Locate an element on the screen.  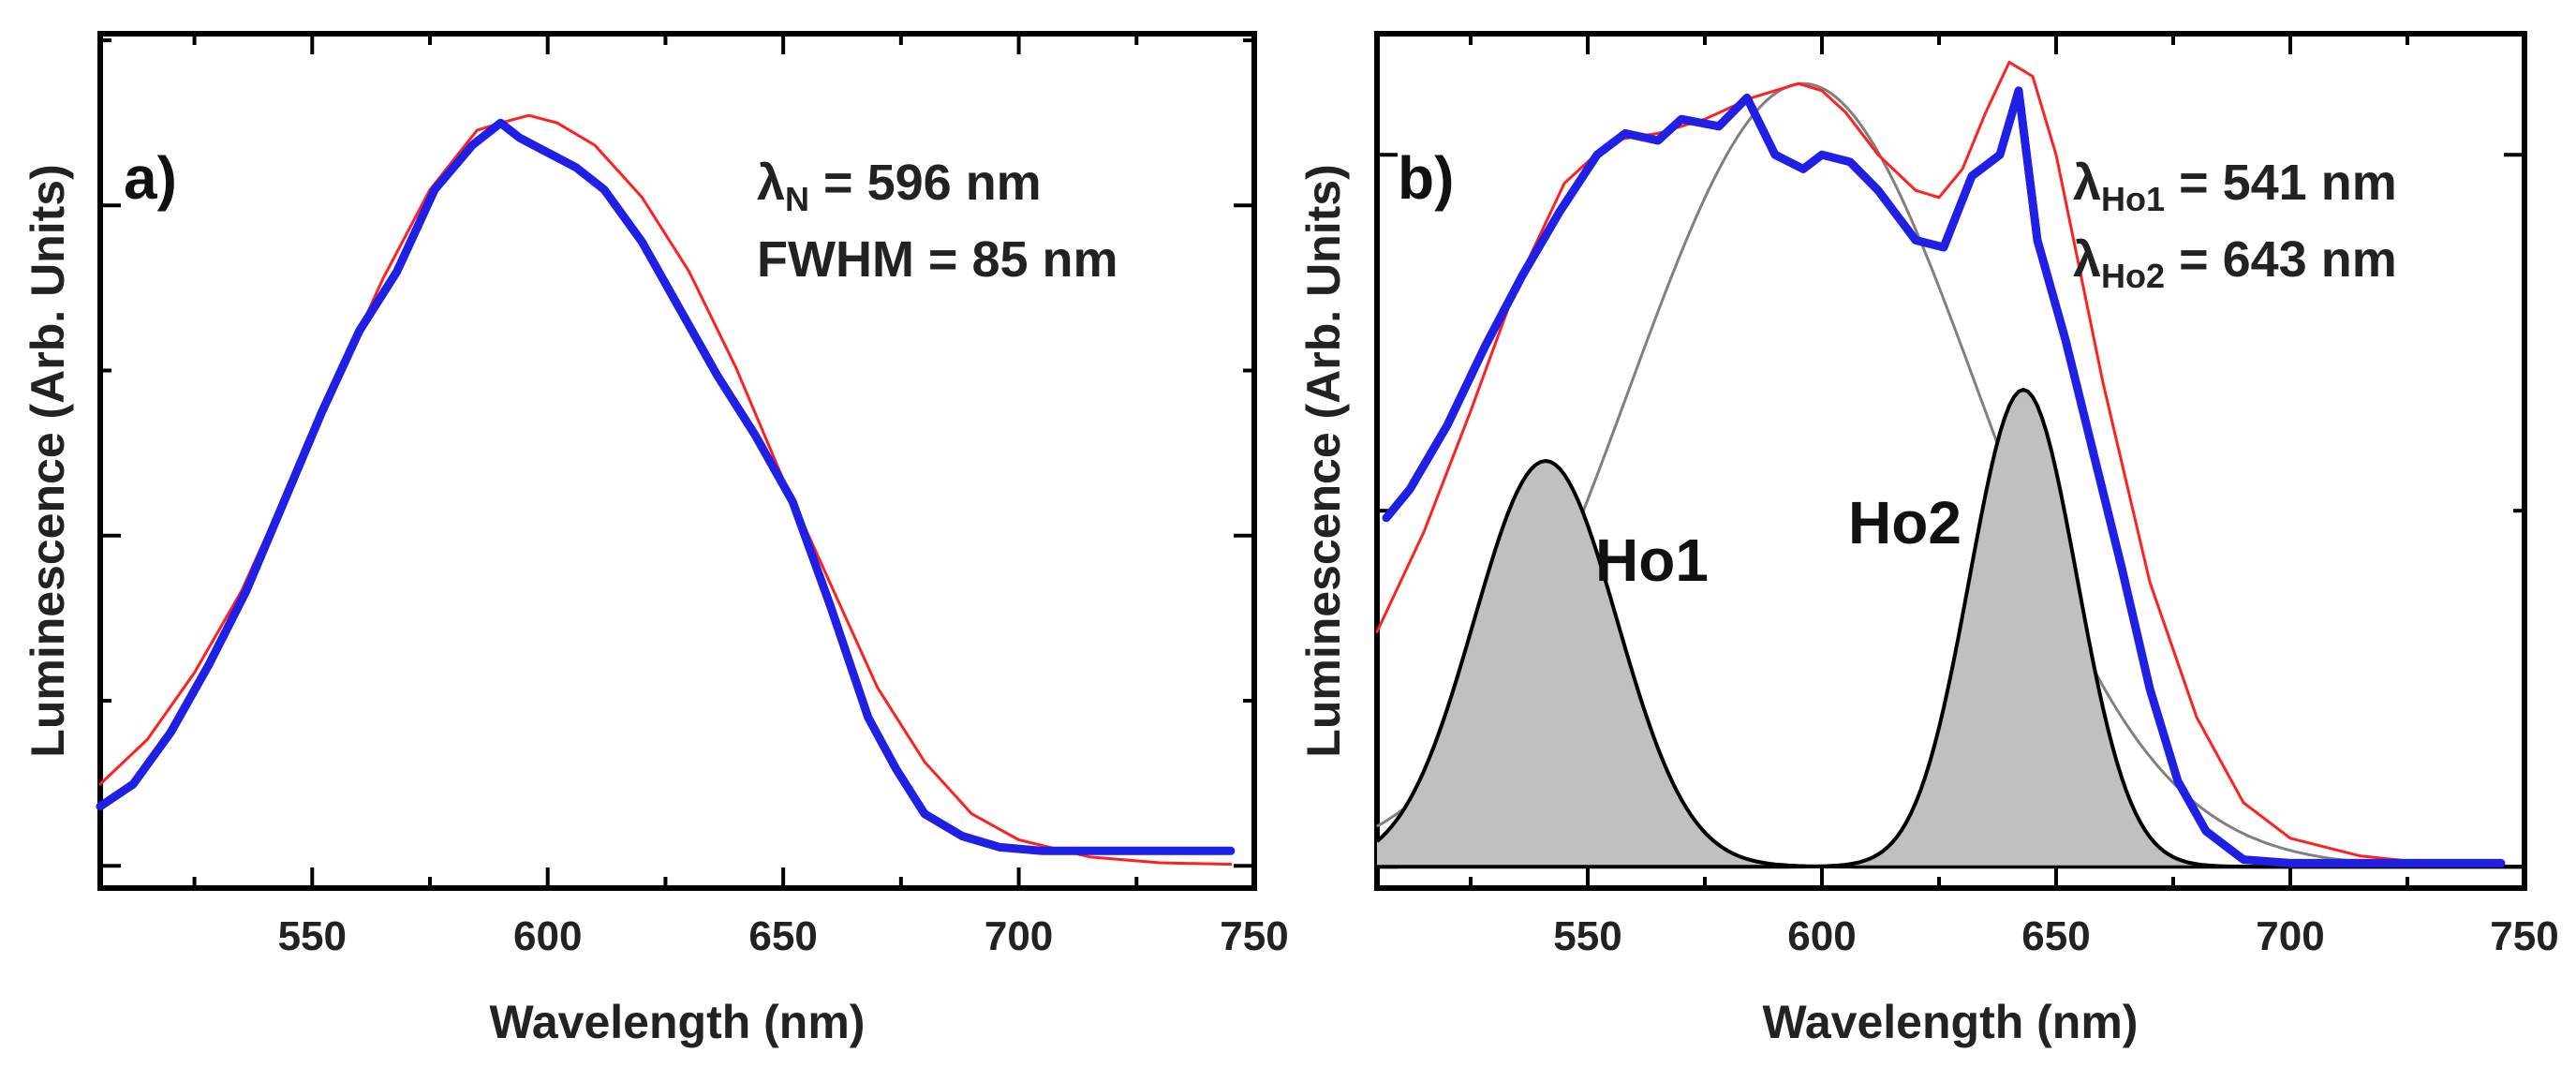
panel-b-x-tick-label-650: 650 is located at coordinates (2055, 936).